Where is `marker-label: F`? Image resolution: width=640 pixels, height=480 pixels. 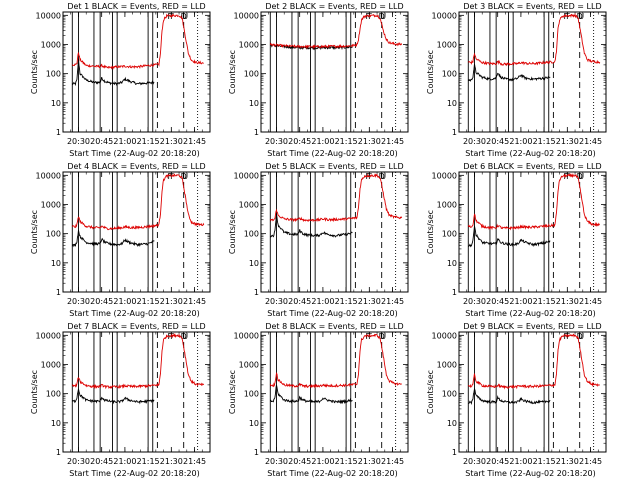 marker-label: F is located at coordinates (169, 176).